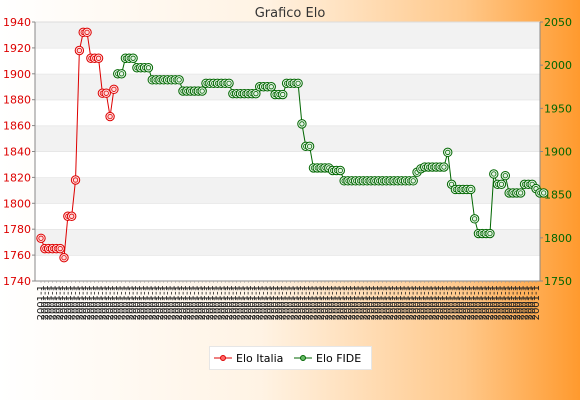 The image size is (580, 400). What do you see at coordinates (17, 74) in the screenshot?
I see `left-tick-label: 1900` at bounding box center [17, 74].